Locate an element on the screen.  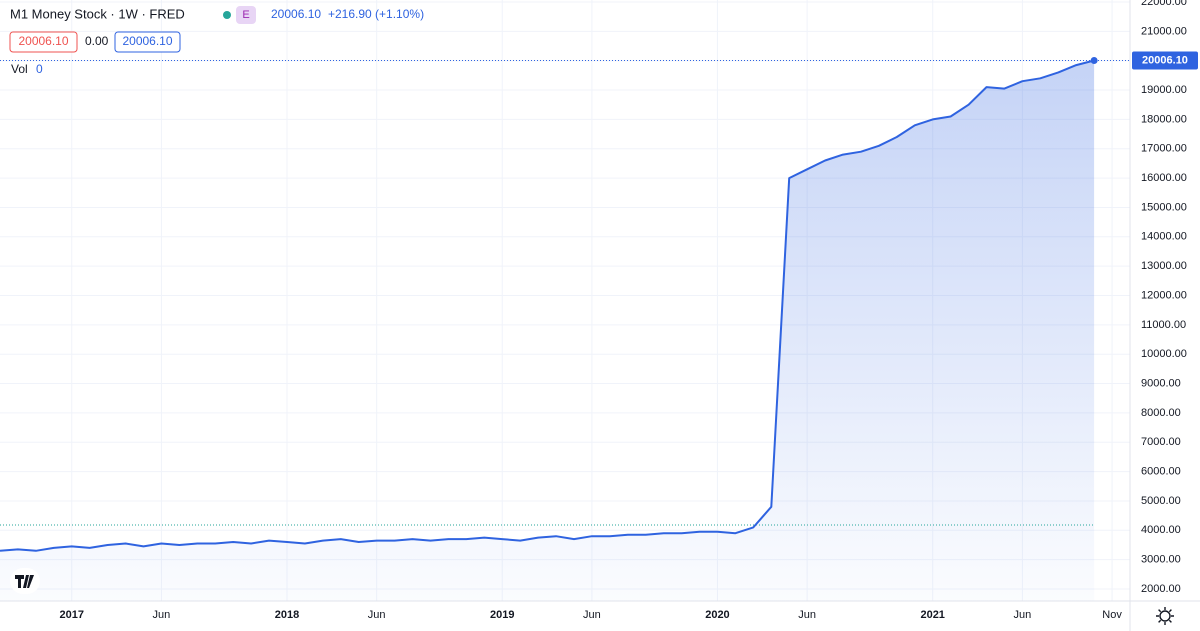
price-tag-box is located at coordinates (1165, 60).